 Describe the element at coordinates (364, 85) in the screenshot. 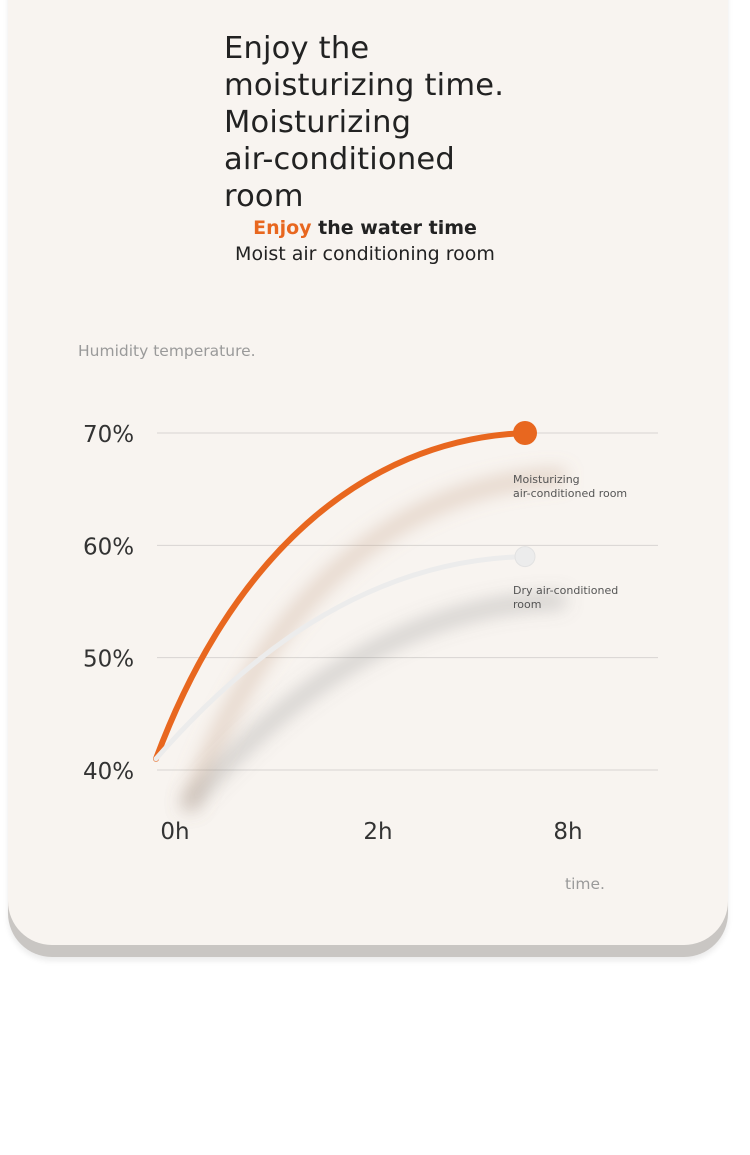

I see `headline-line-2: moisturizing time.` at that location.